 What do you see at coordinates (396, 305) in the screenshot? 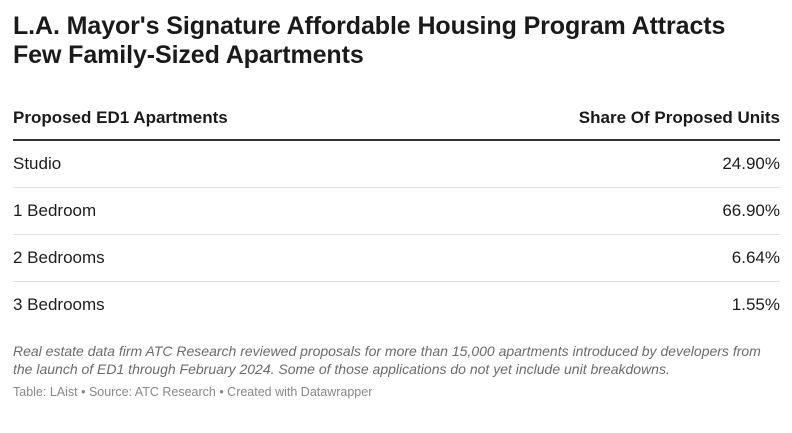
I see `table-row: 3 Bedrooms 1.55%` at bounding box center [396, 305].